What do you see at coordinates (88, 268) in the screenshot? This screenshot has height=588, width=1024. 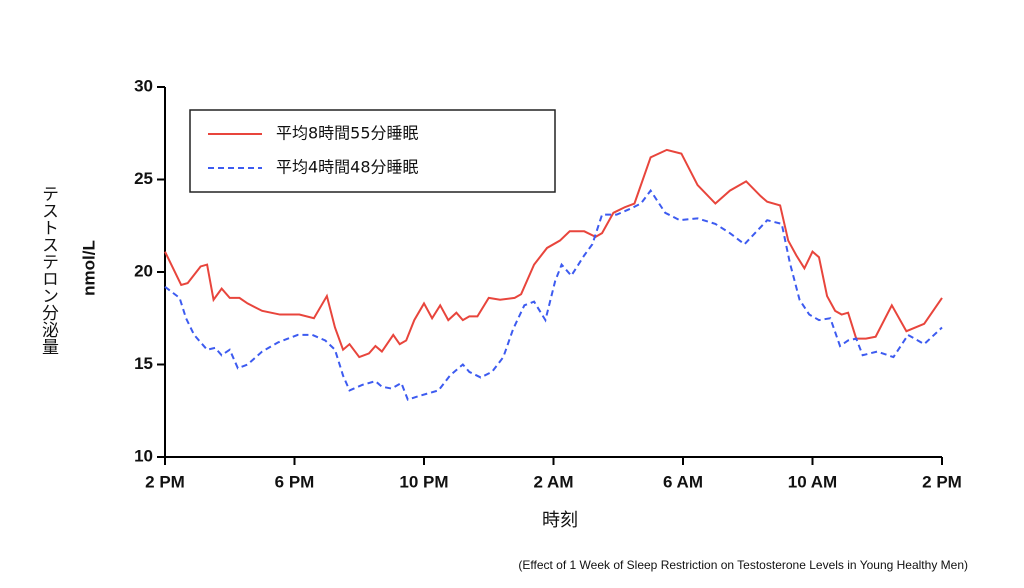 I see `y-axis-unit: nmol/L` at bounding box center [88, 268].